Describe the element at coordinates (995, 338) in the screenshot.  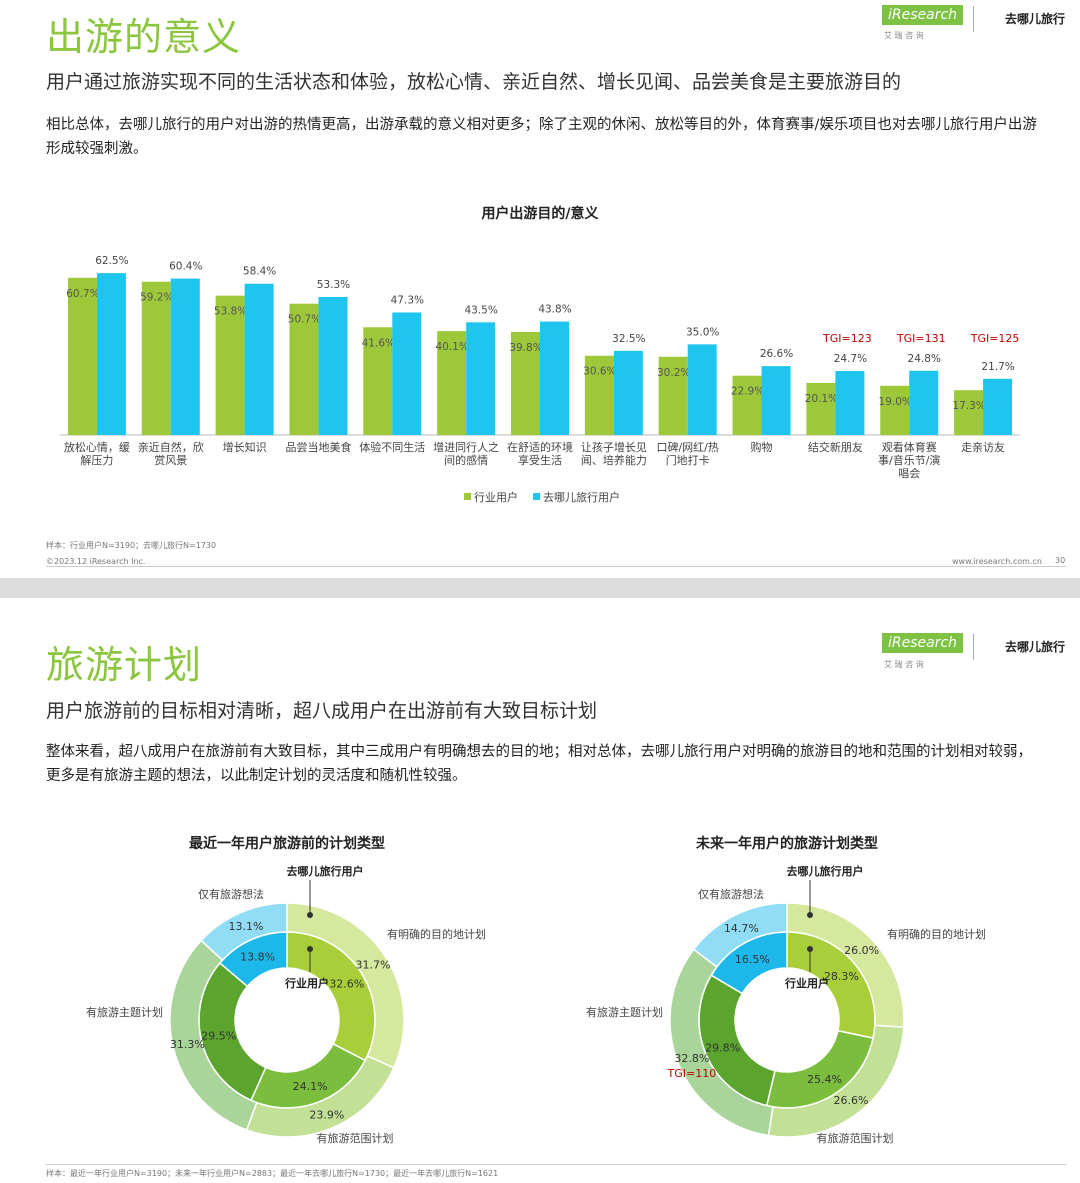
I see `tgi-label: TGI=125` at that location.